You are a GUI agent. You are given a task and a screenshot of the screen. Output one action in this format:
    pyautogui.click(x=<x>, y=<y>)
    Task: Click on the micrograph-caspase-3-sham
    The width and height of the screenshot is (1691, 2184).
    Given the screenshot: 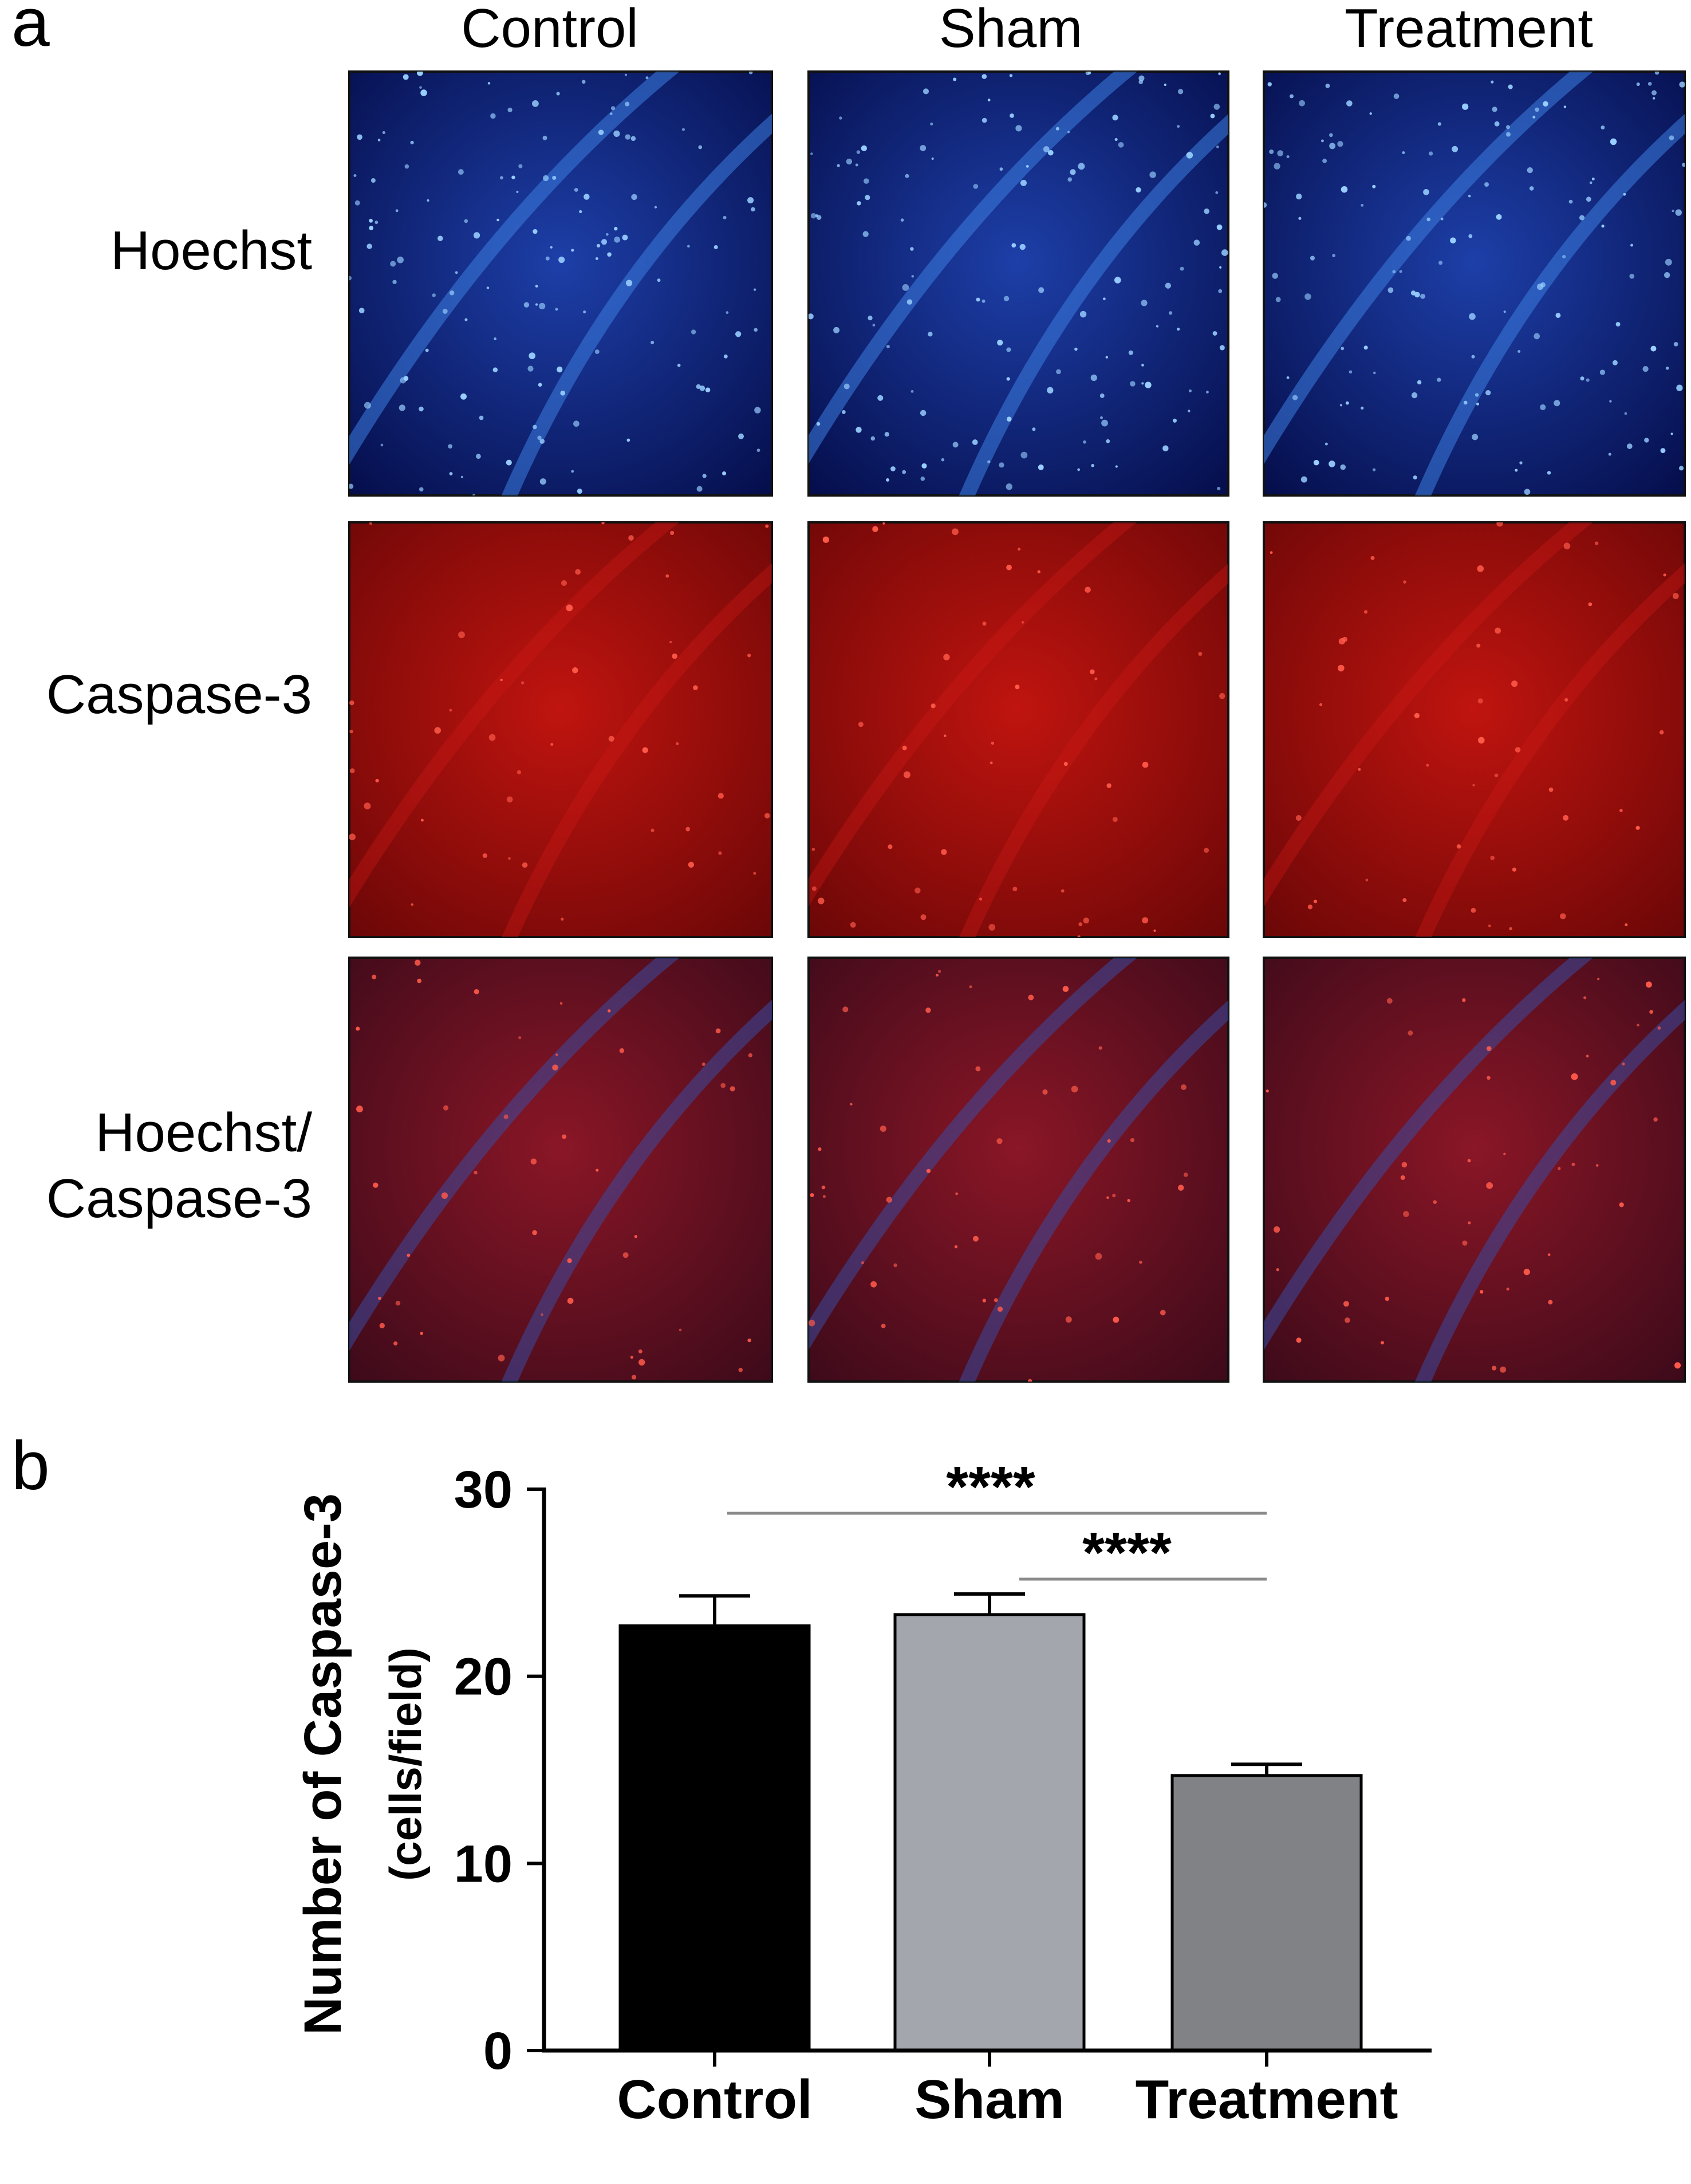 What is the action you would take?
    pyautogui.click(x=1018, y=729)
    